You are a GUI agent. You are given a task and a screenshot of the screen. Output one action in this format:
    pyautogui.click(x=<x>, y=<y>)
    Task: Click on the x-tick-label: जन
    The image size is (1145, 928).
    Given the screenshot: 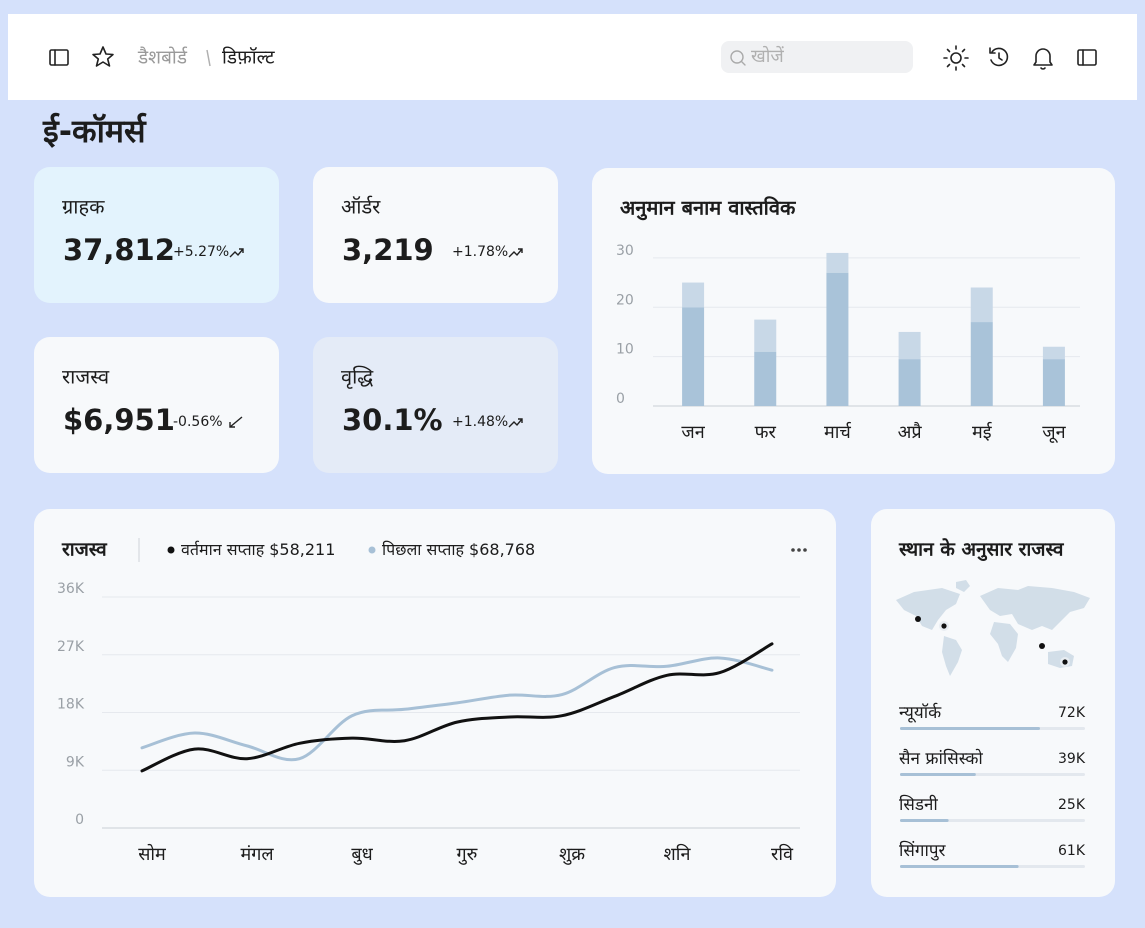 What is the action you would take?
    pyautogui.click(x=693, y=432)
    